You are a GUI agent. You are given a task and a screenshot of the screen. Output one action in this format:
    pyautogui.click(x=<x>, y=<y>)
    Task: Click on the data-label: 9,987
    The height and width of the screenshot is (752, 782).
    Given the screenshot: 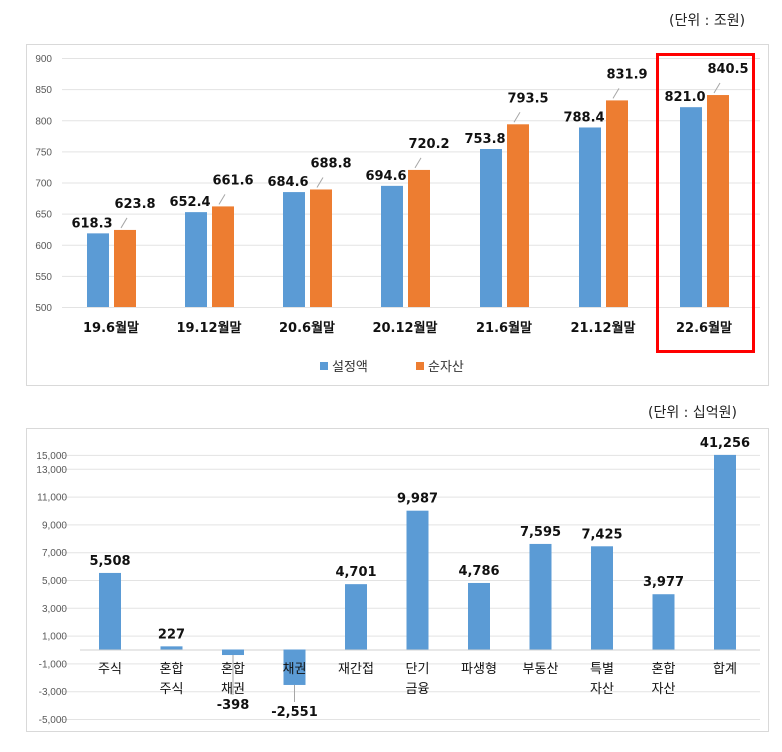 What is the action you would take?
    pyautogui.click(x=417, y=499)
    